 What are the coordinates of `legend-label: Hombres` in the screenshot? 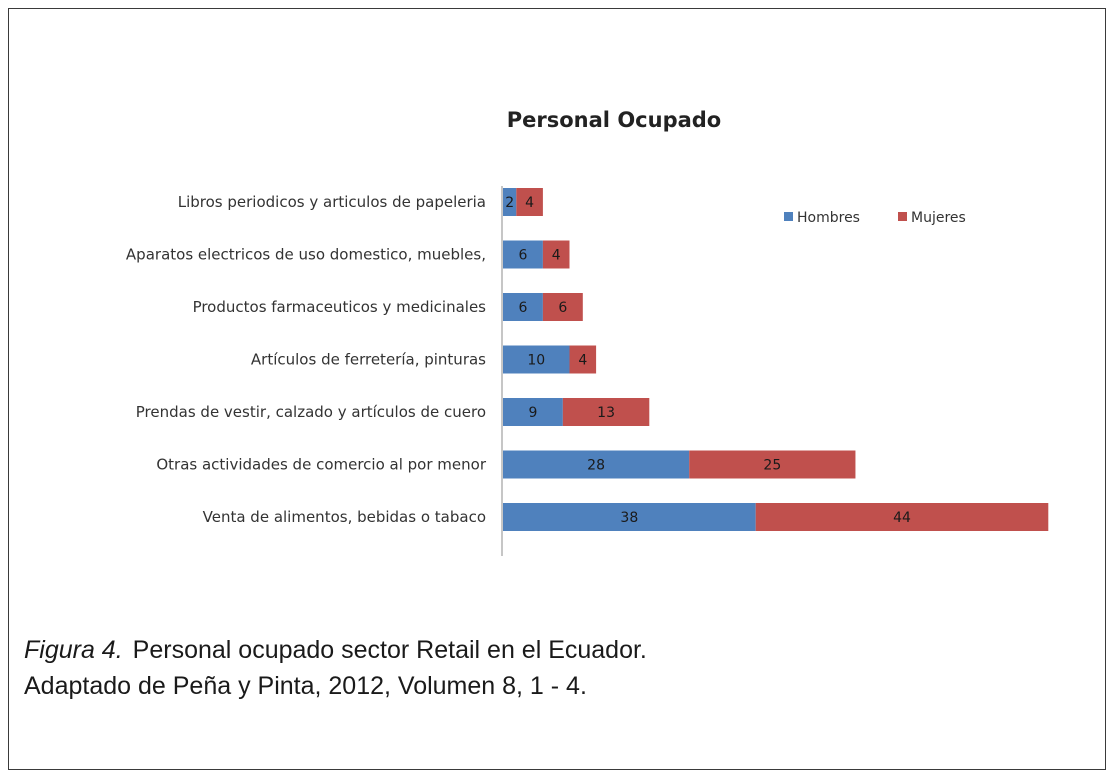 It's located at (828, 218).